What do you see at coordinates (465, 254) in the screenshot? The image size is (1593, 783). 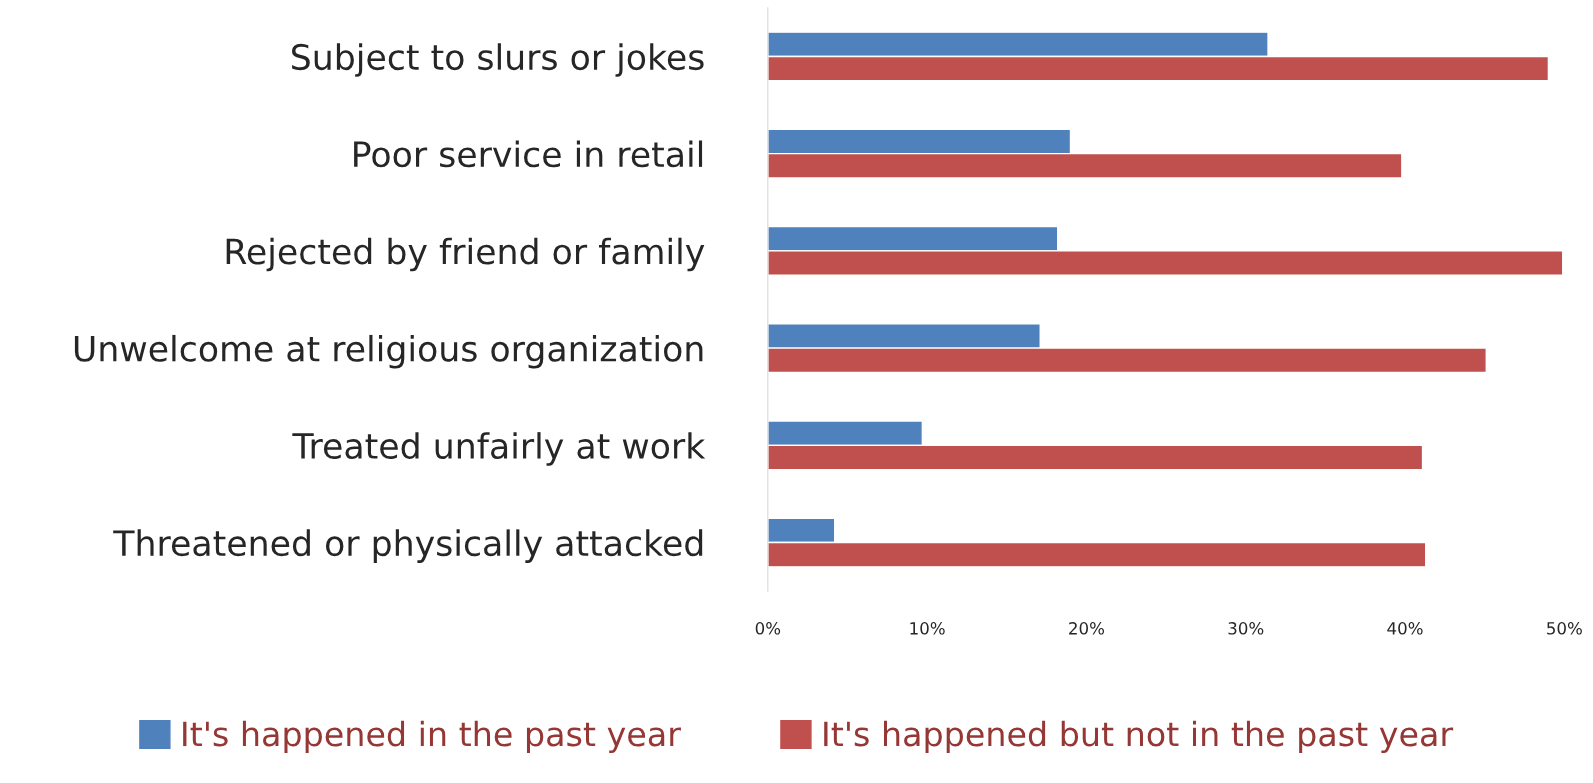 I see `y-tick-label: Rejected by friend or family` at bounding box center [465, 254].